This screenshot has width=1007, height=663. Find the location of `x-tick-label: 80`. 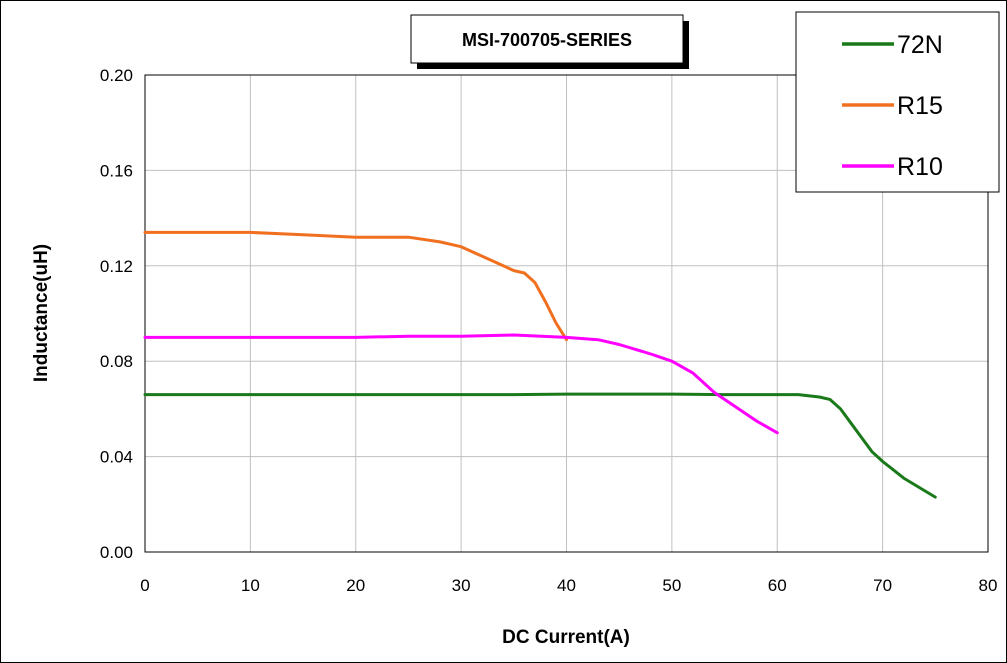

x-tick-label: 80 is located at coordinates (988, 585).